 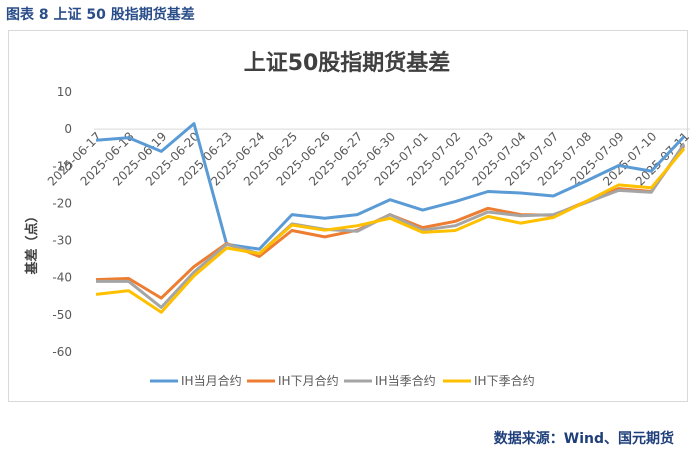 What do you see at coordinates (62, 241) in the screenshot?
I see `y-tick-label: -30` at bounding box center [62, 241].